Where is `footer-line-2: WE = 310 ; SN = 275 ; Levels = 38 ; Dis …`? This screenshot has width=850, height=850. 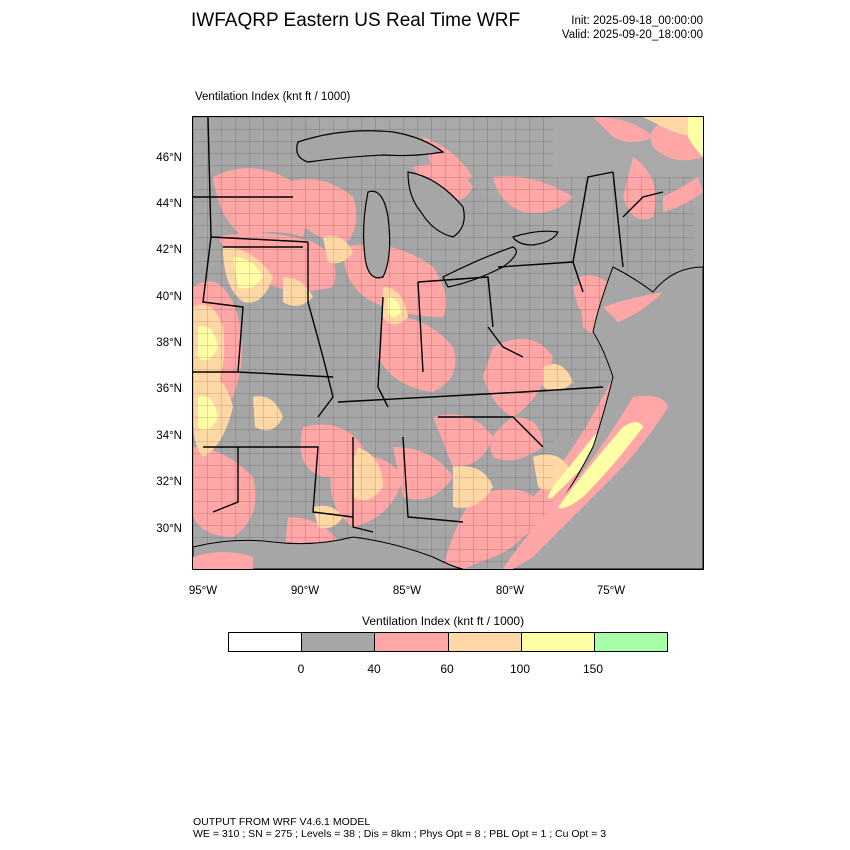
footer-line-2: WE = 310 ; SN = 275 ; Levels = 38 ; Dis … is located at coordinates (400, 834).